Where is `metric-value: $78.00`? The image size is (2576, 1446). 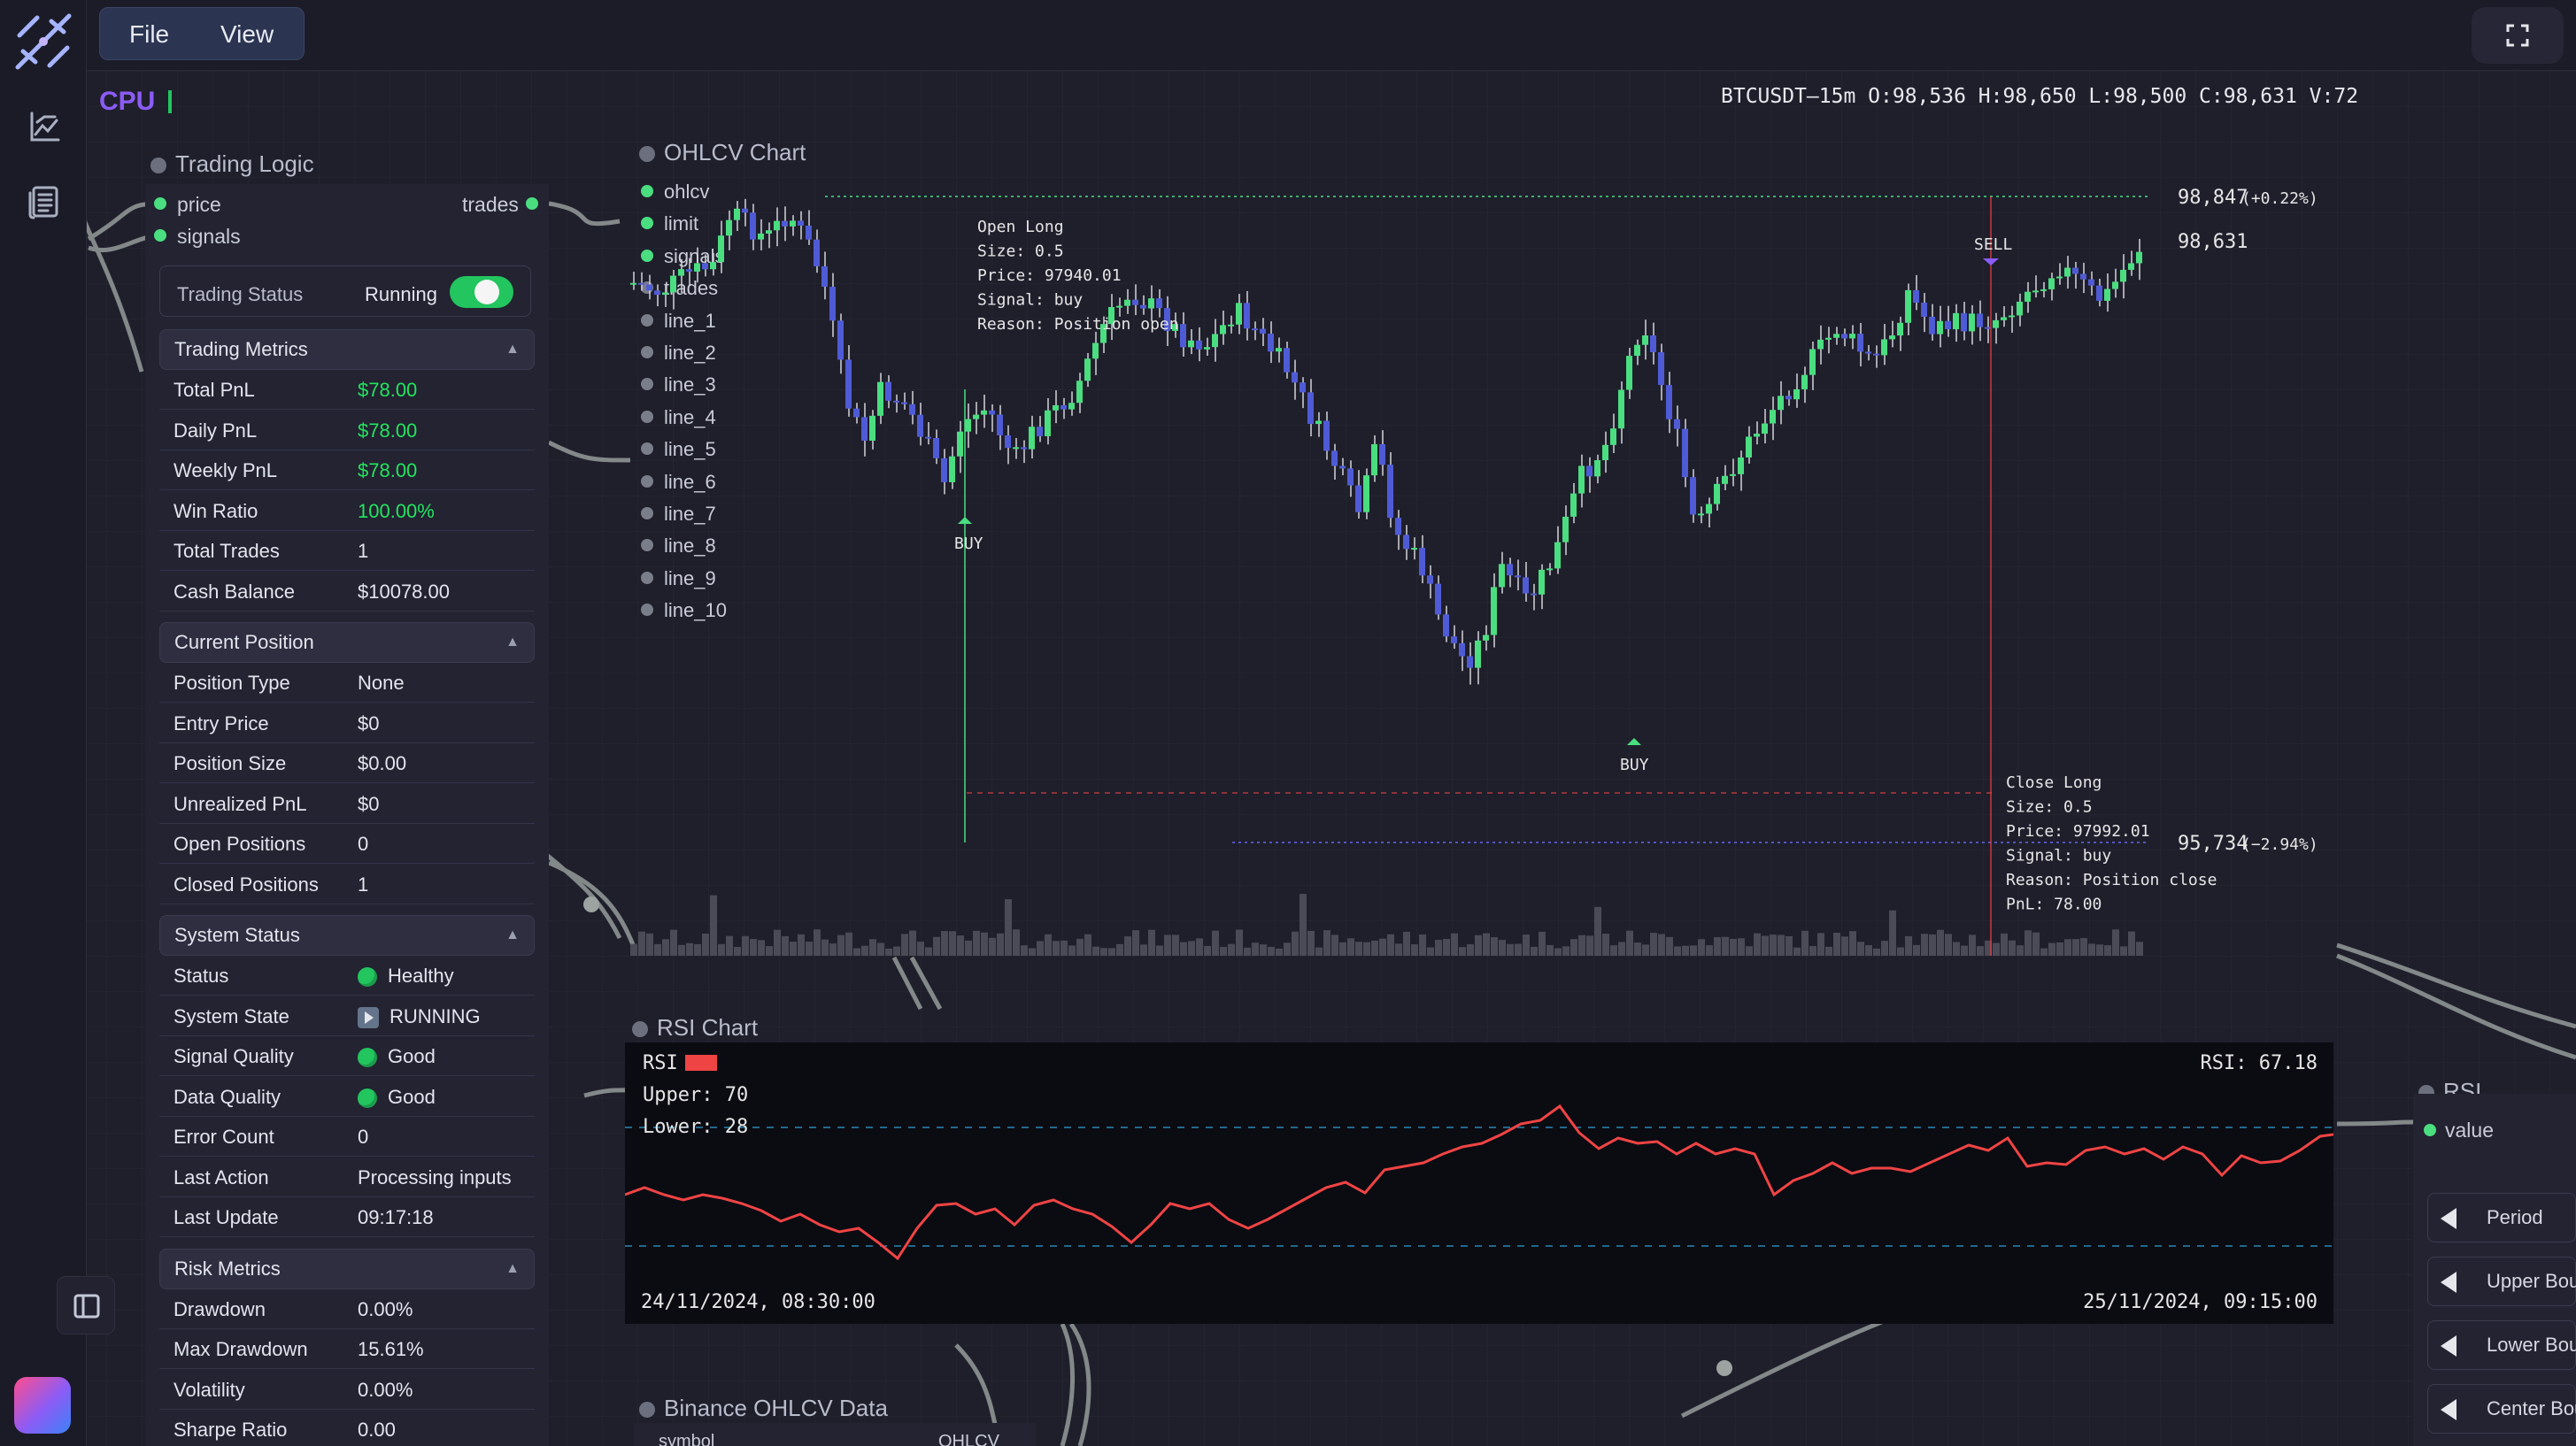 metric-value: $78.00 is located at coordinates (387, 430).